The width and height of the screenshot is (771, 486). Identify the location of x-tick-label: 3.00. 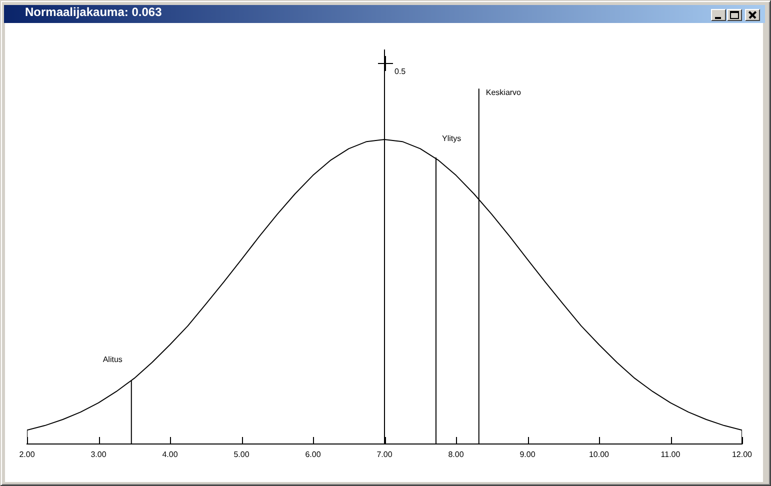
(98, 455).